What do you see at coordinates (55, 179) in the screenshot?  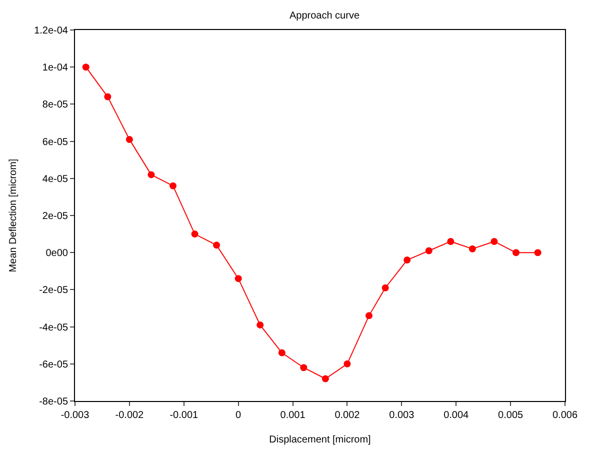 I see `y-tick-label: 4e-05` at bounding box center [55, 179].